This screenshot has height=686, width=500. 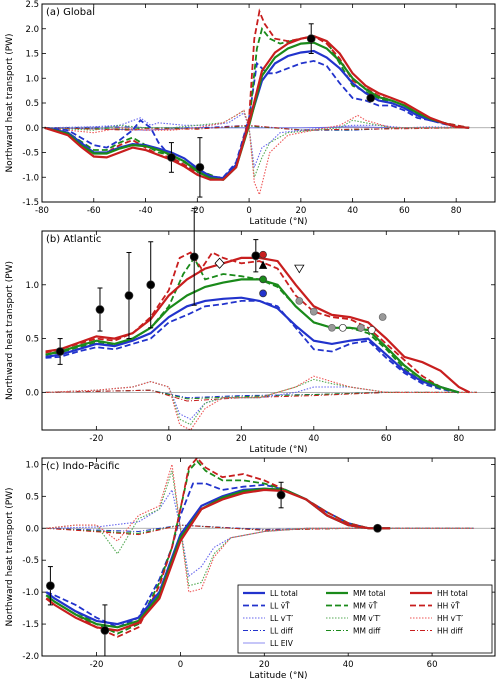 I want to click on obs-triangle-up, so click(x=263, y=264).